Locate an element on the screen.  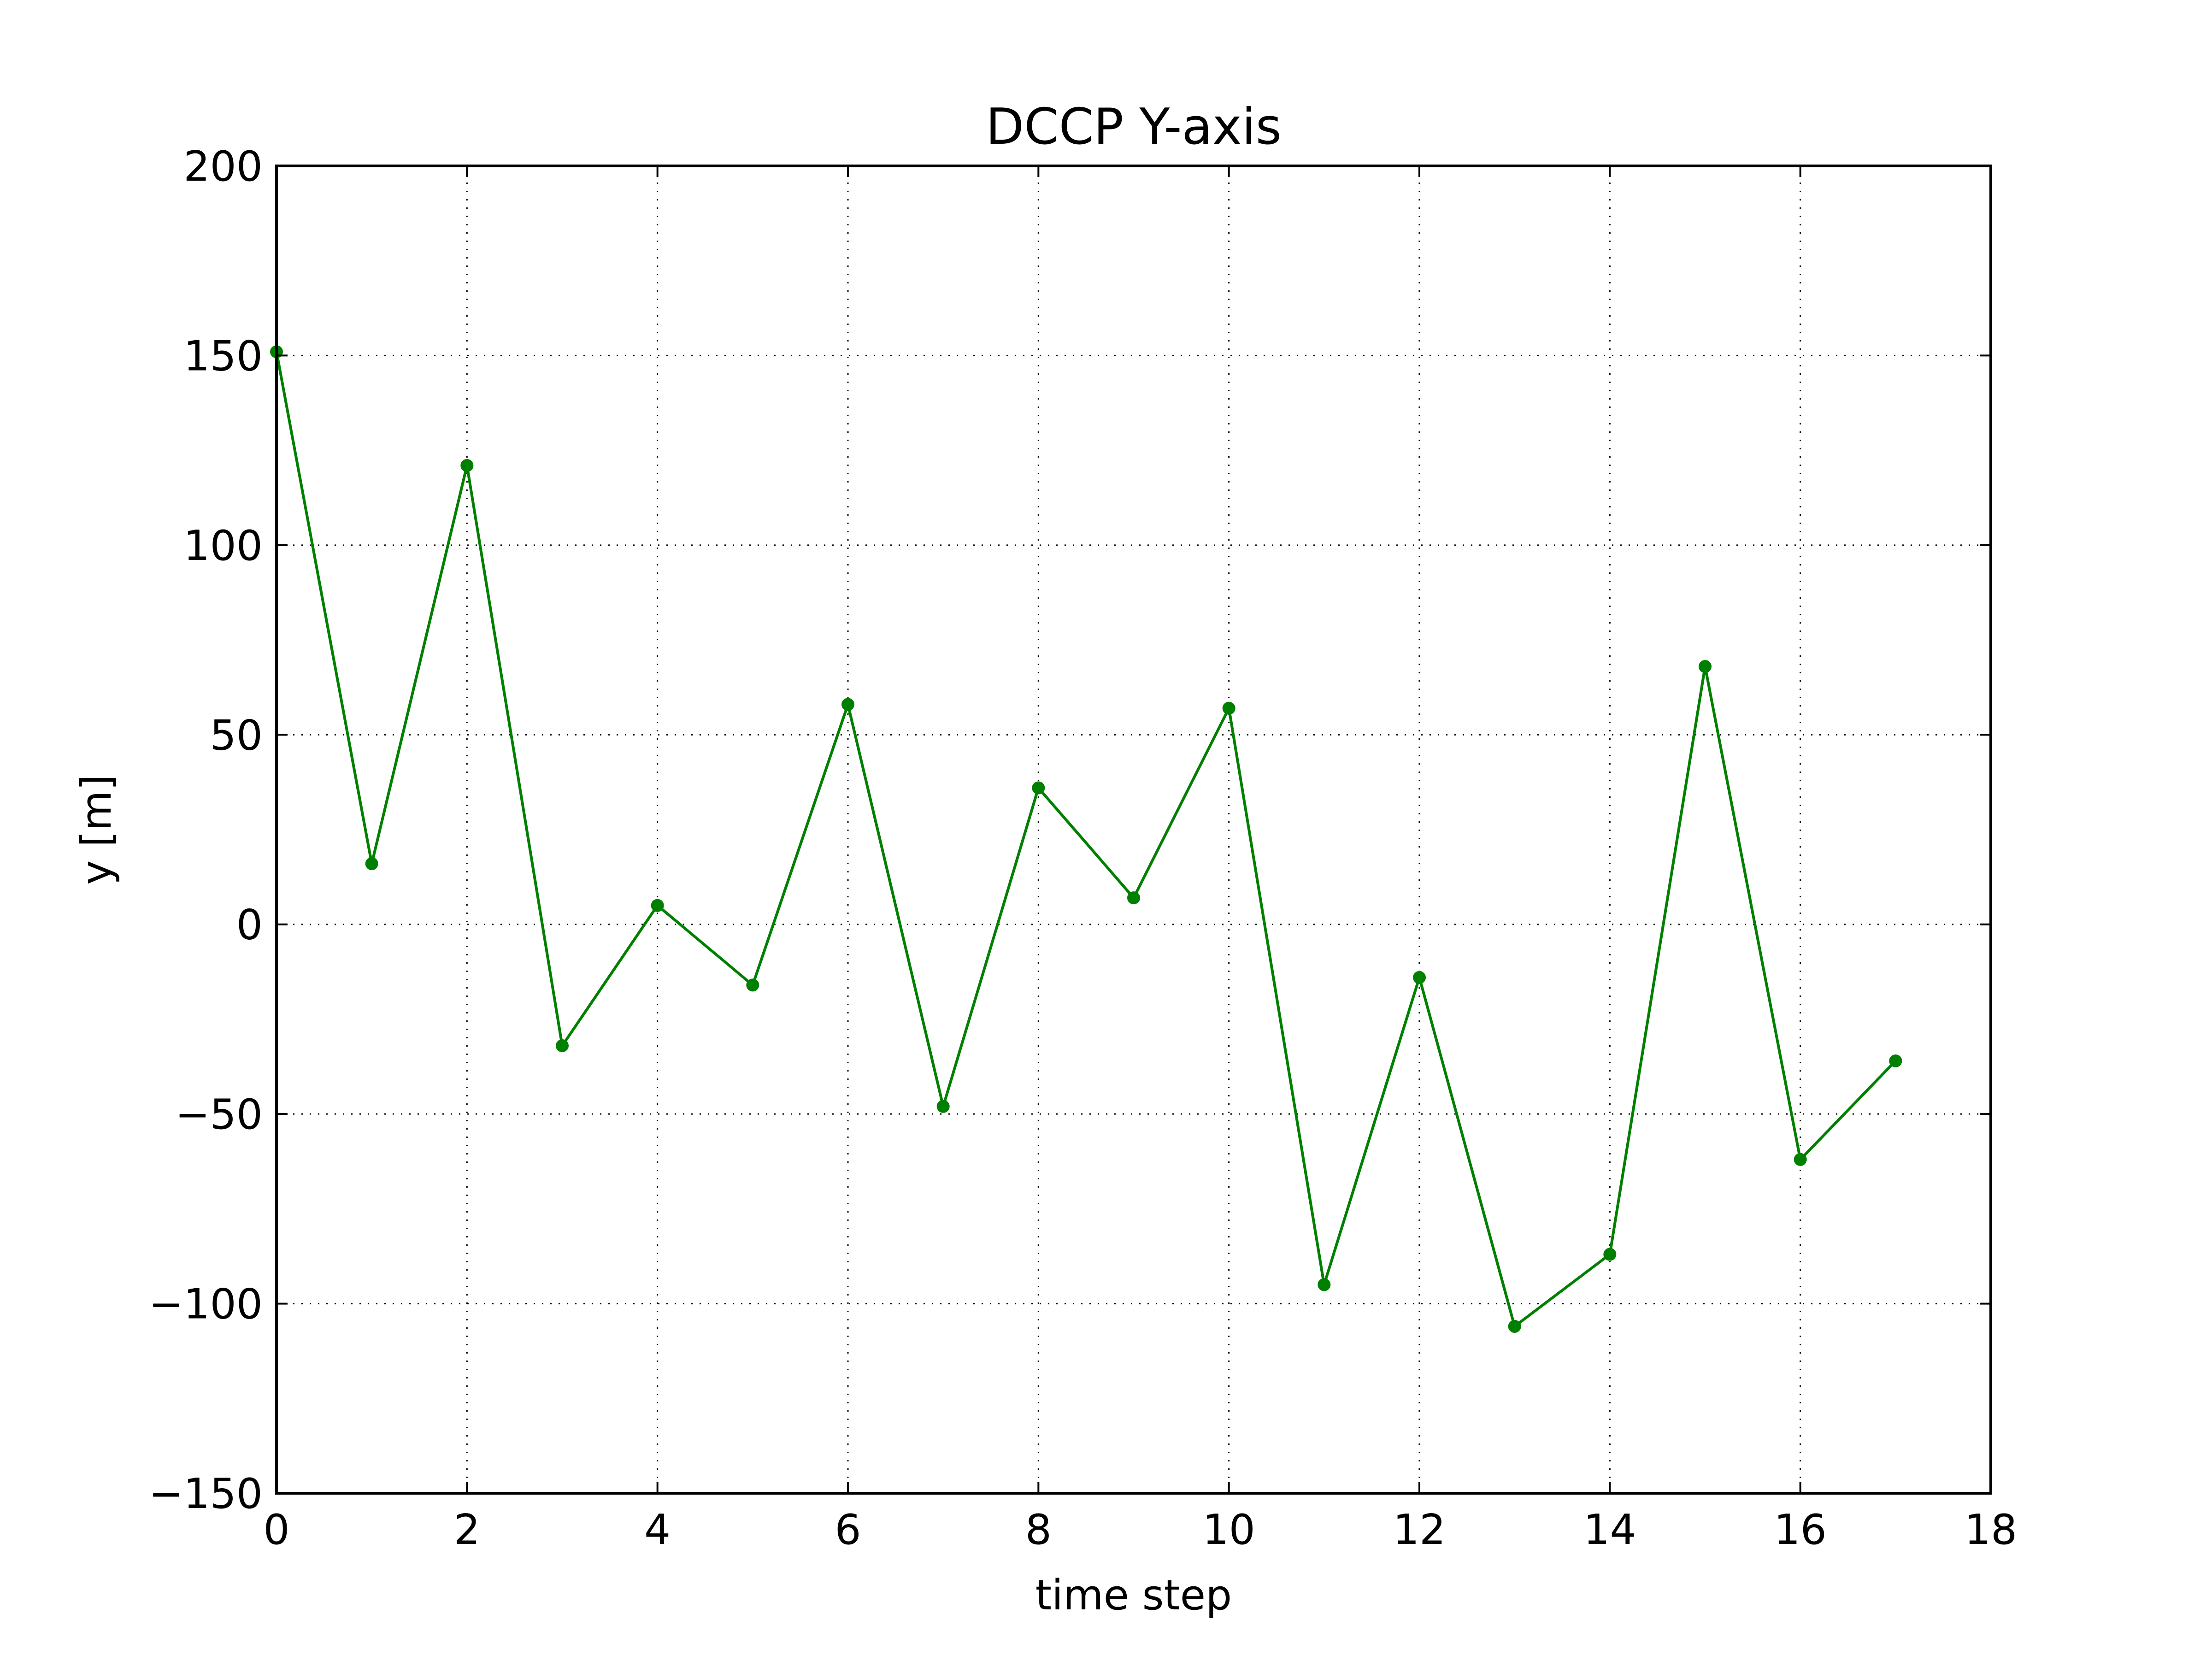
y-axis-label: y [m] is located at coordinates (96, 829).